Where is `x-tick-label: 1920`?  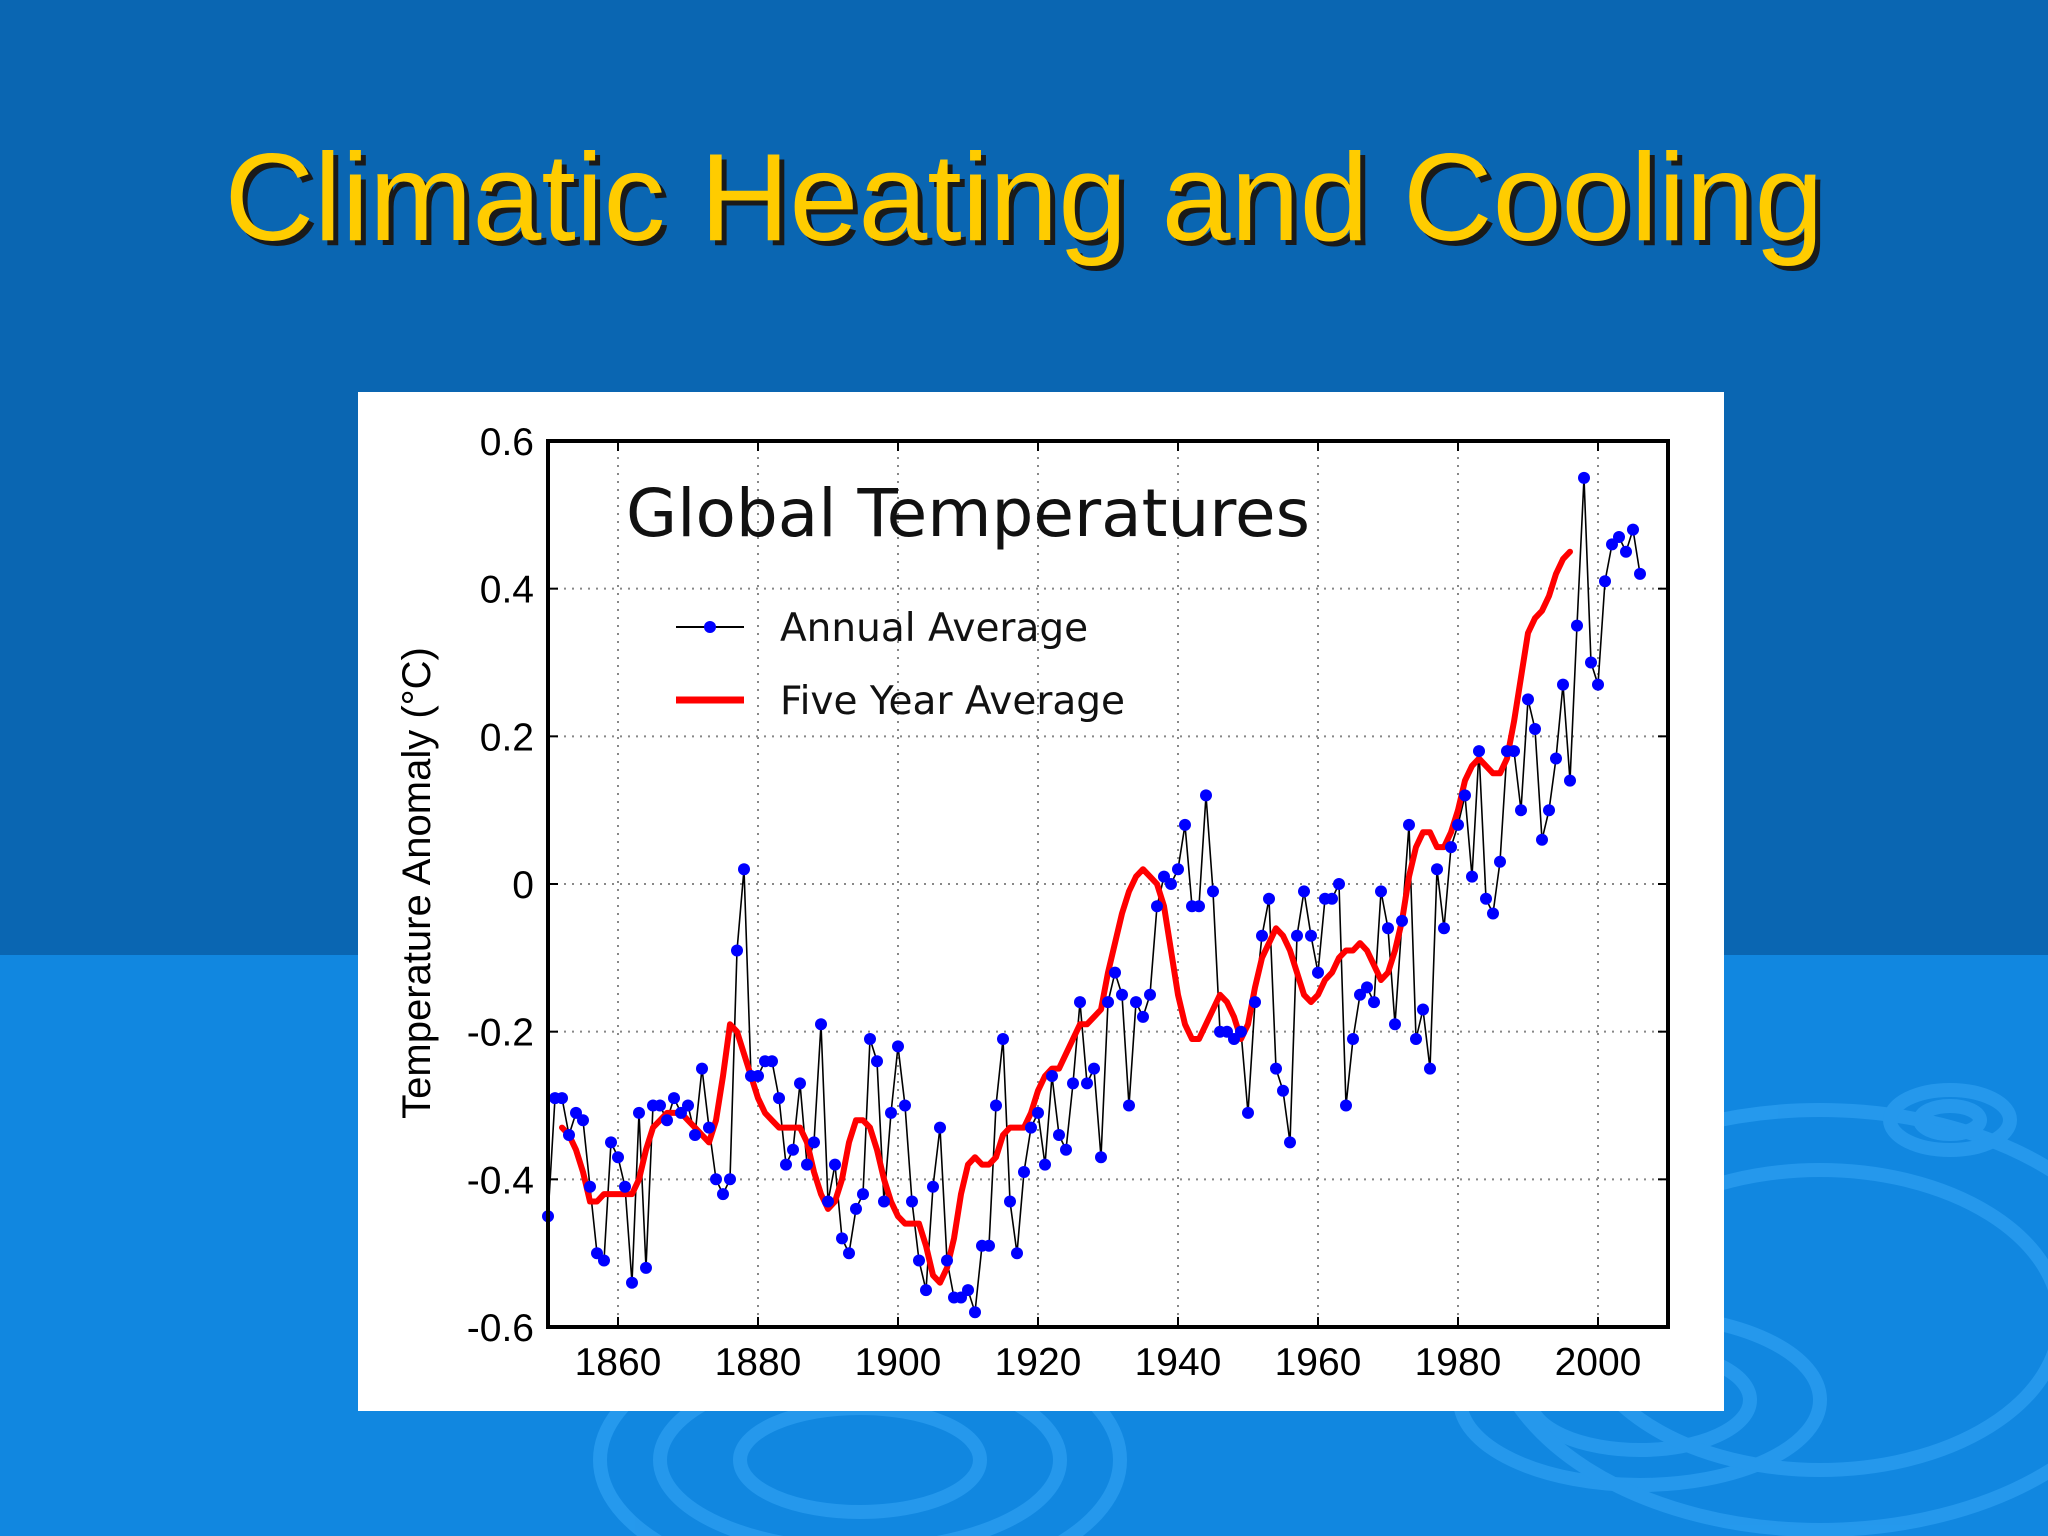
x-tick-label: 1920 is located at coordinates (1038, 1362).